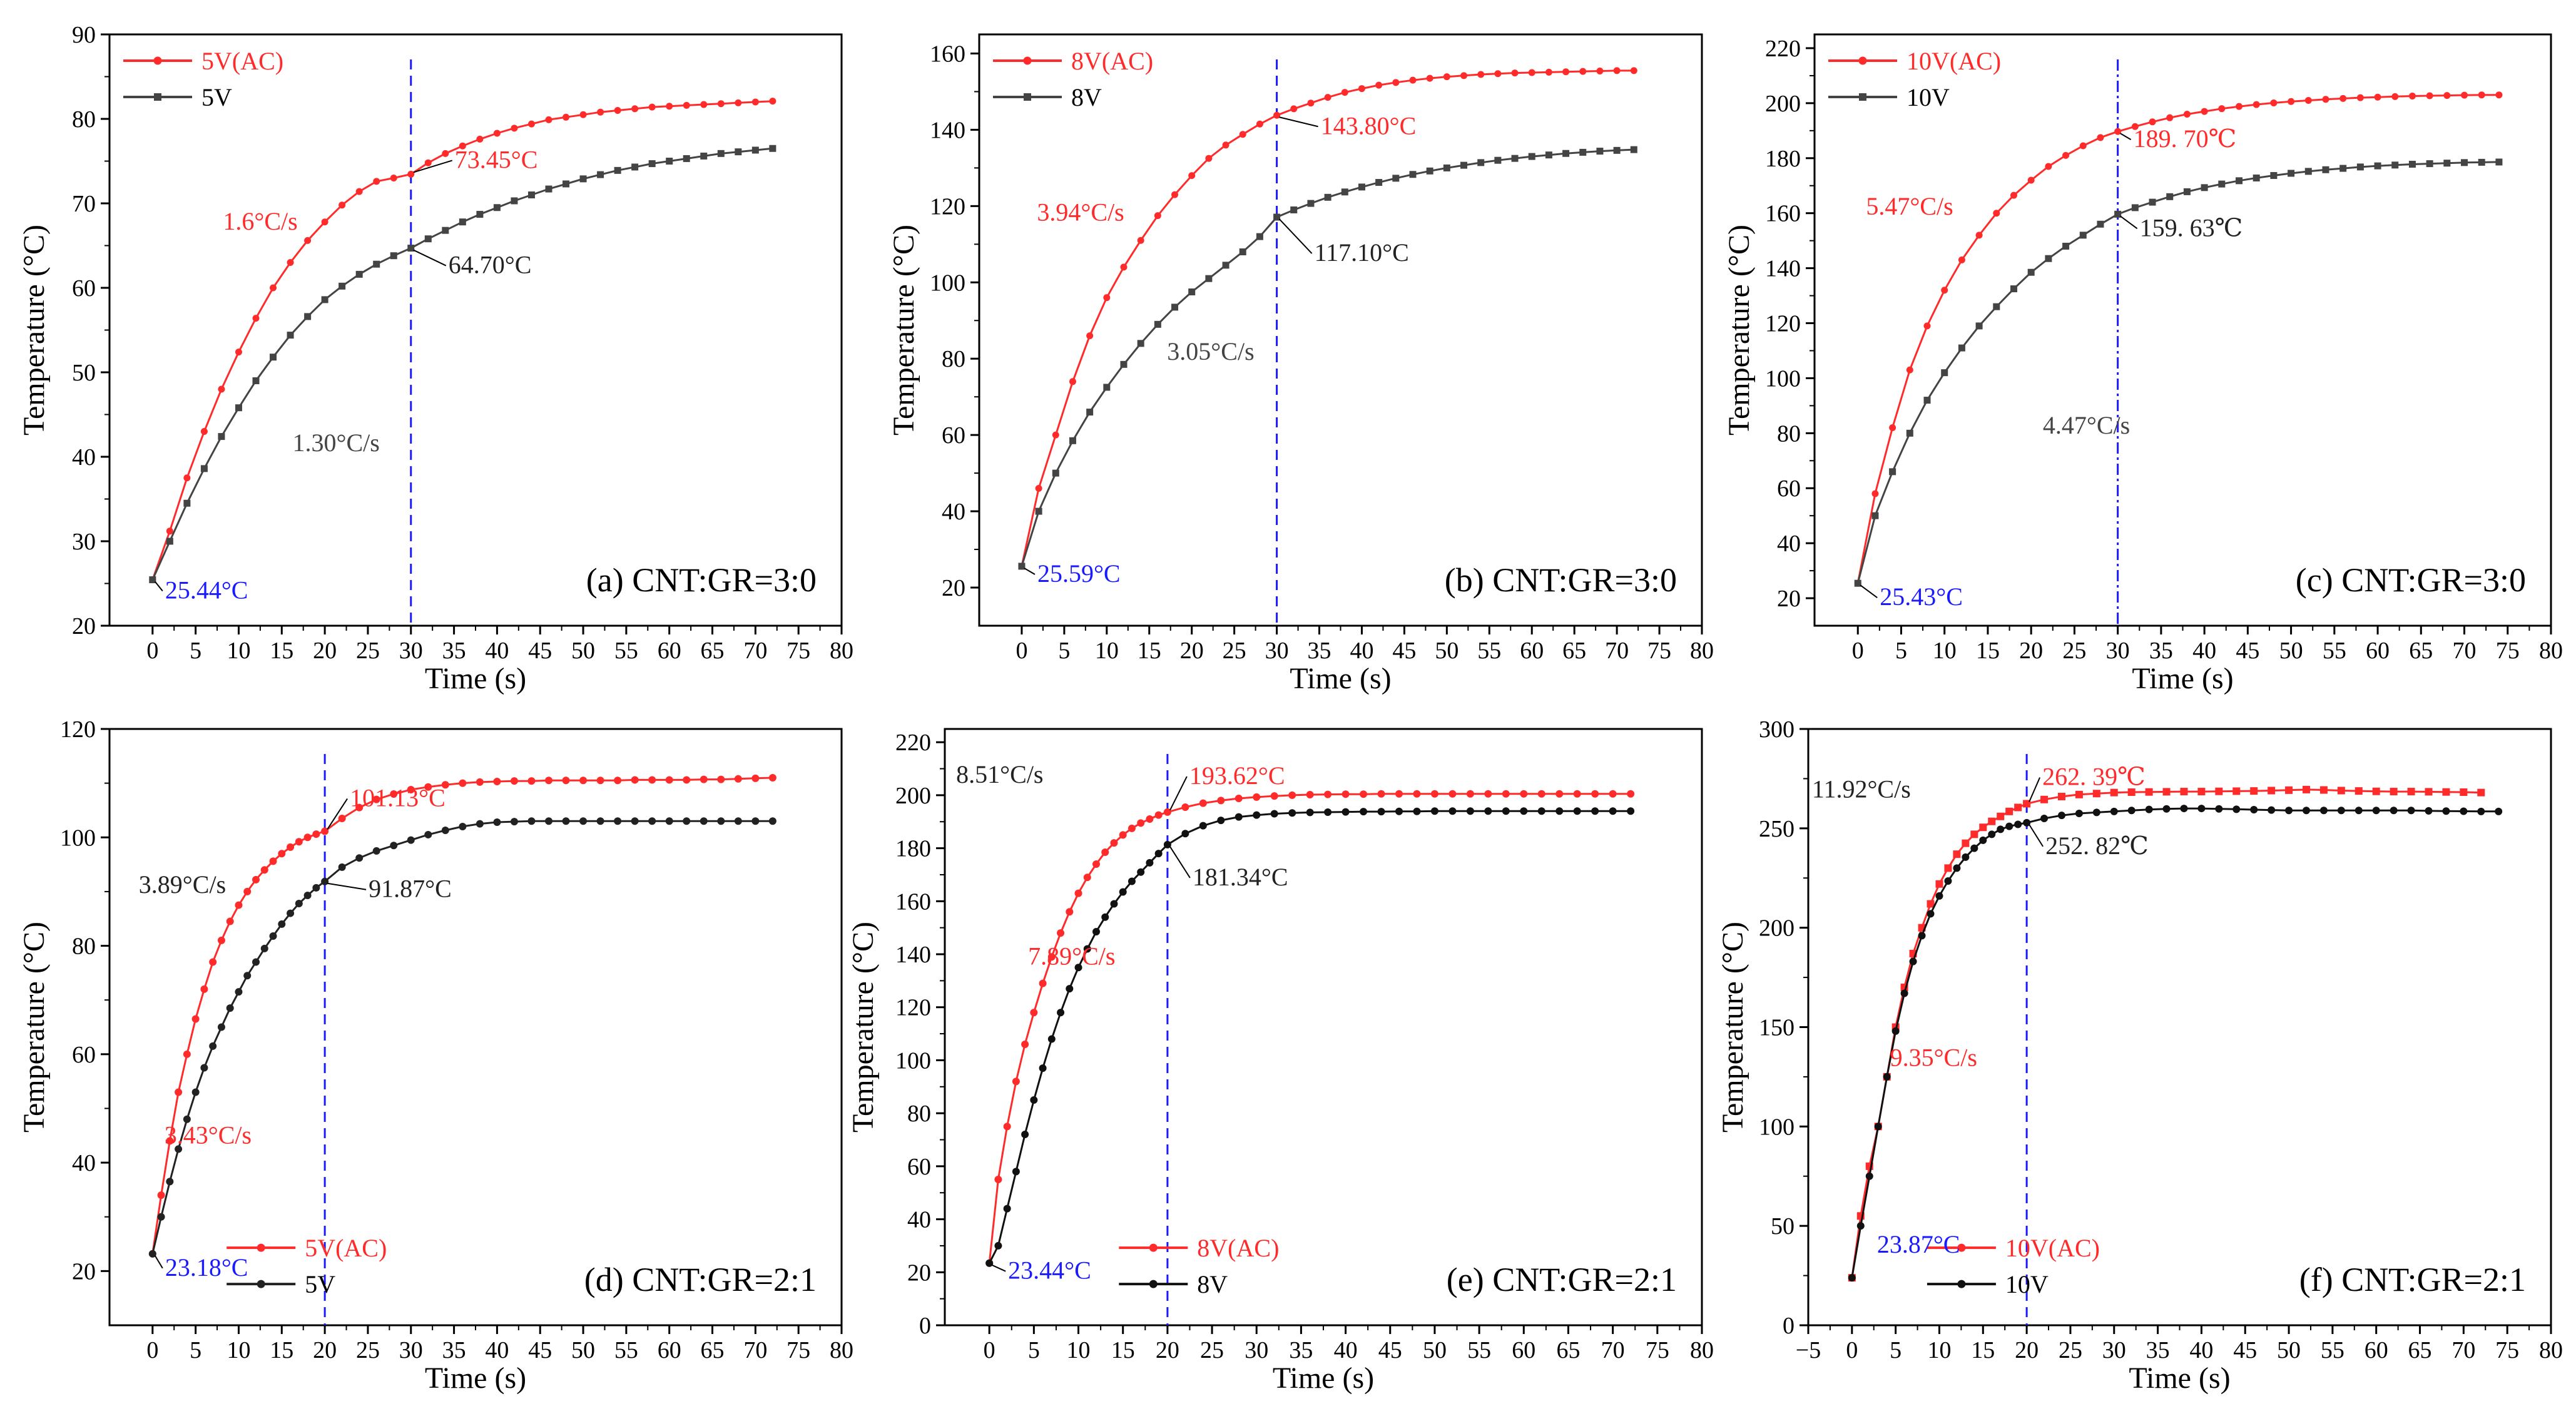 The height and width of the screenshot is (1421, 2576). I want to click on x-tick-label: 0, so click(989, 1350).